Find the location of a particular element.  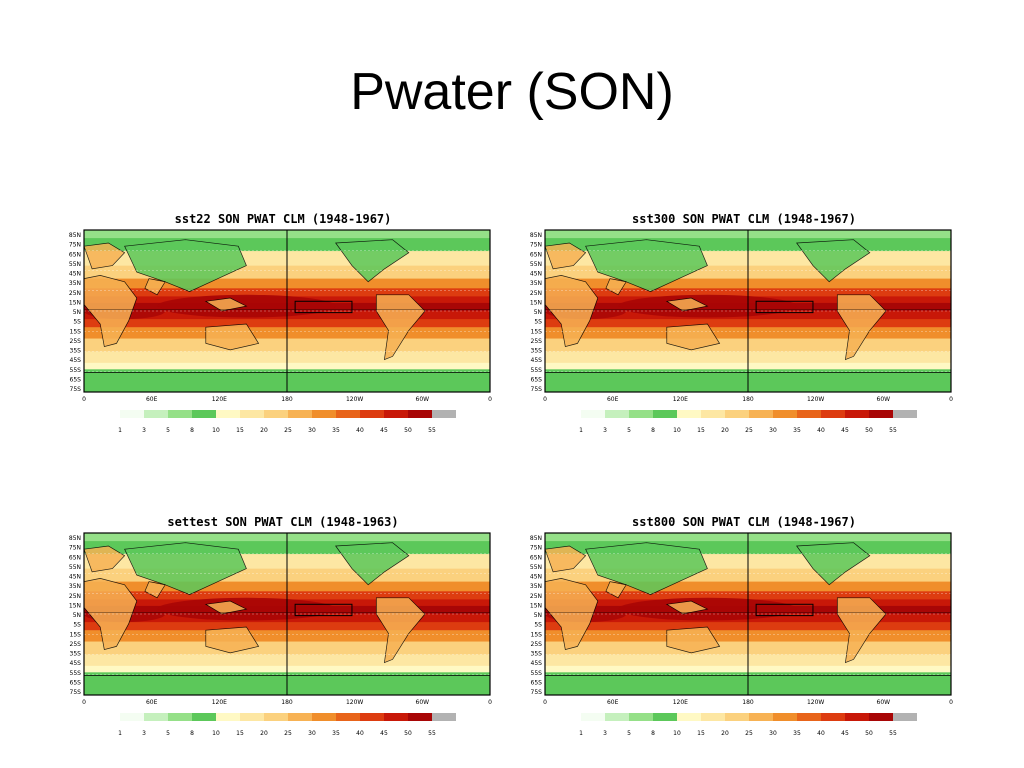

slide-title: Pwater (SON) is located at coordinates (512, 92).